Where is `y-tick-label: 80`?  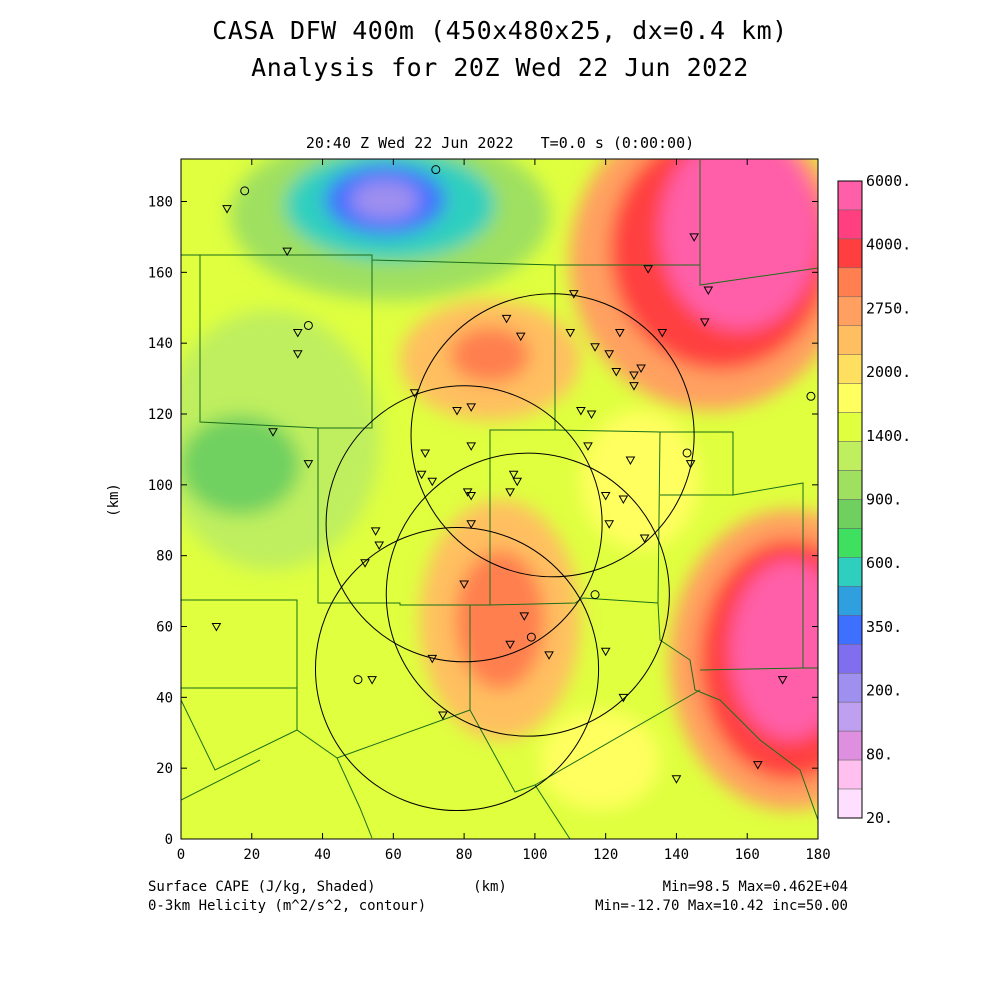 y-tick-label: 80 is located at coordinates (164, 557).